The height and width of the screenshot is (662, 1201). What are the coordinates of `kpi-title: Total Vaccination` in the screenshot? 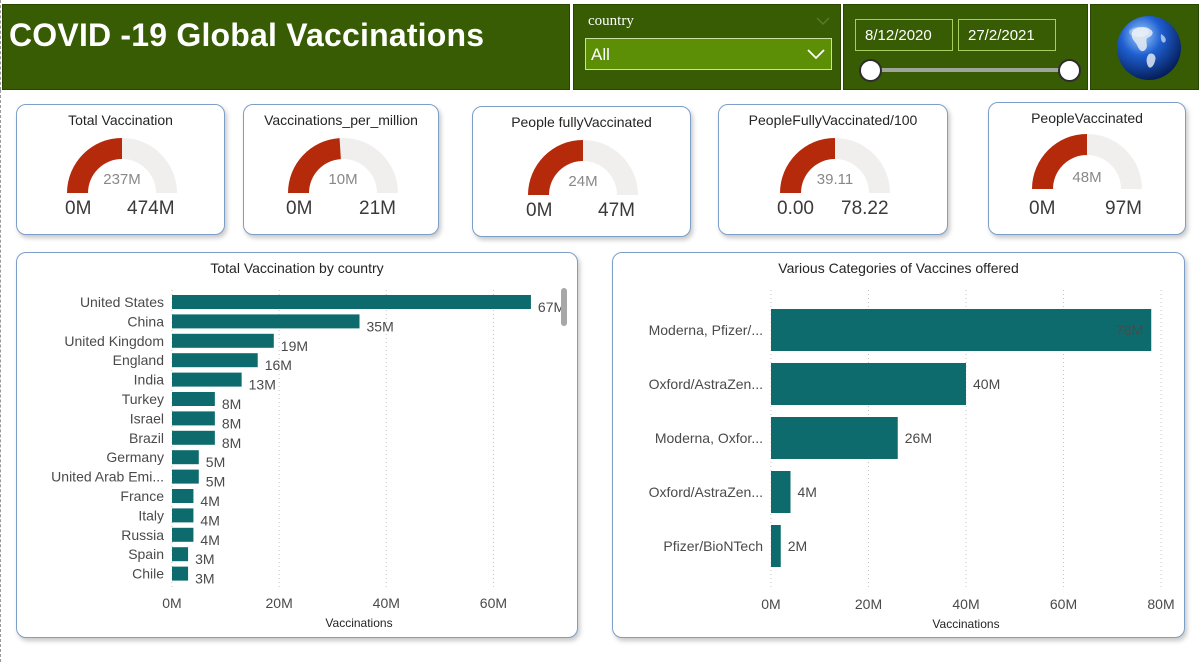 It's located at (120, 120).